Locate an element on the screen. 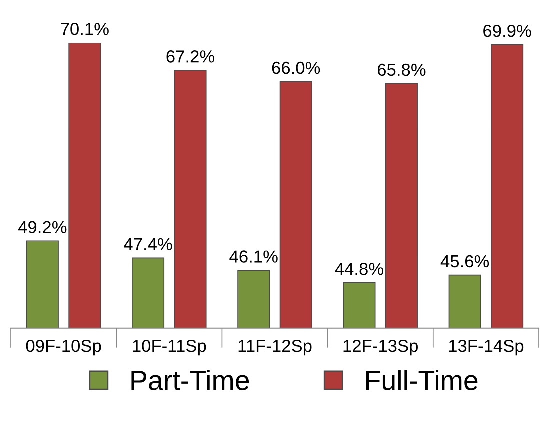  data-label: 46.1% is located at coordinates (254, 256).